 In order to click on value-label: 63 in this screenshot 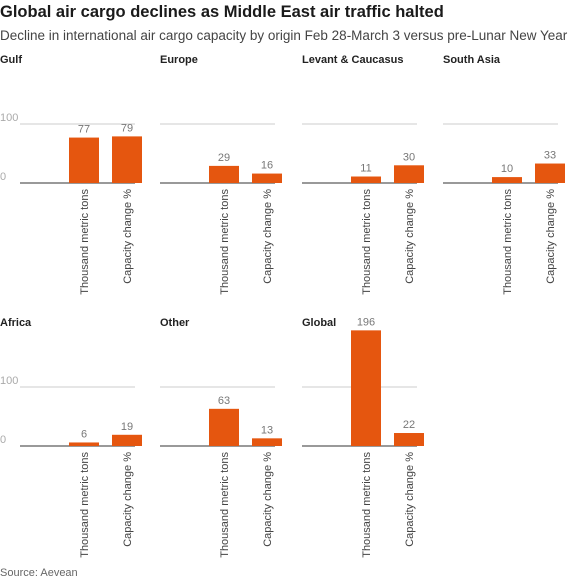, I will do `click(224, 401)`.